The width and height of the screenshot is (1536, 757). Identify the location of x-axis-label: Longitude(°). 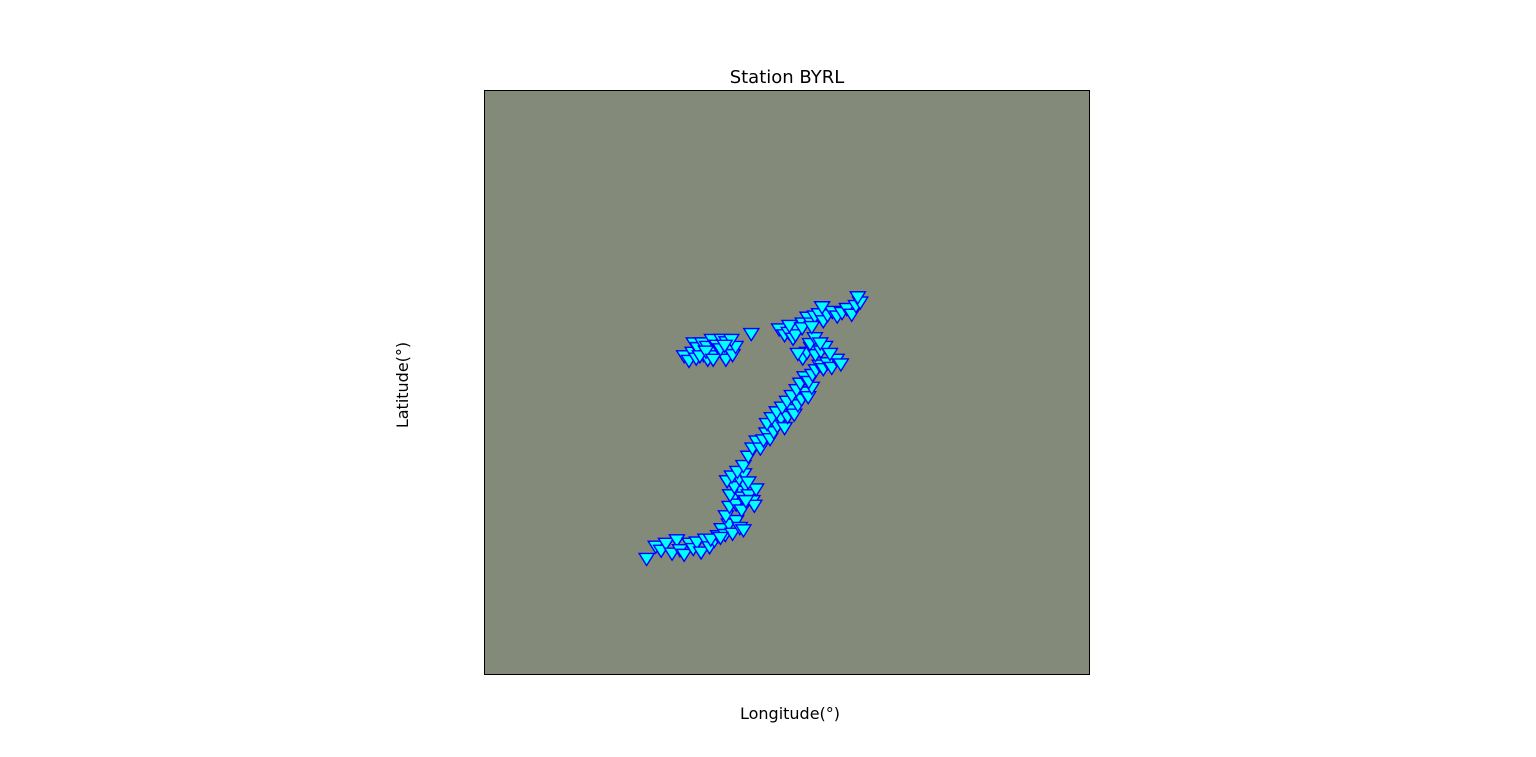
(790, 713).